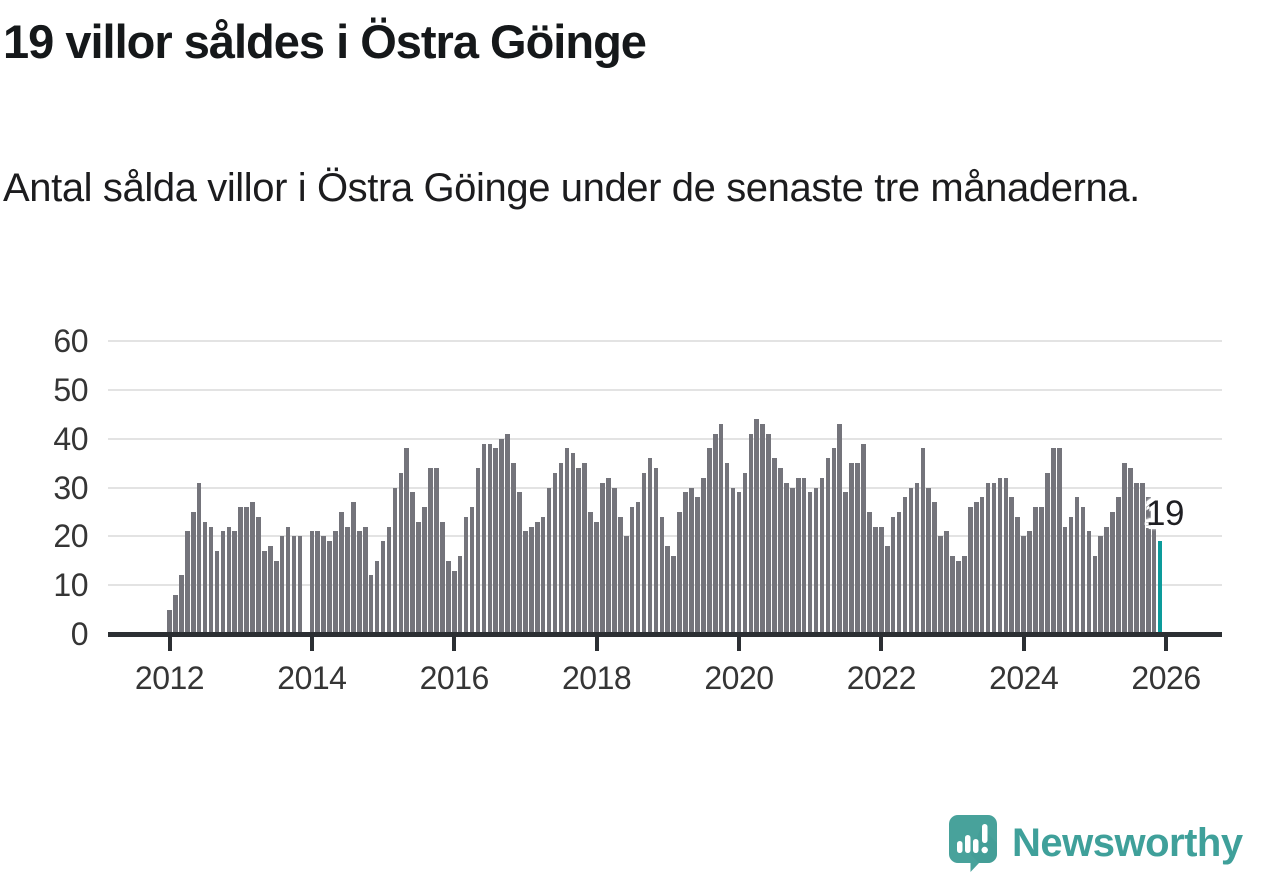  Describe the element at coordinates (70, 487) in the screenshot. I see `y-tick-label: 30` at that location.